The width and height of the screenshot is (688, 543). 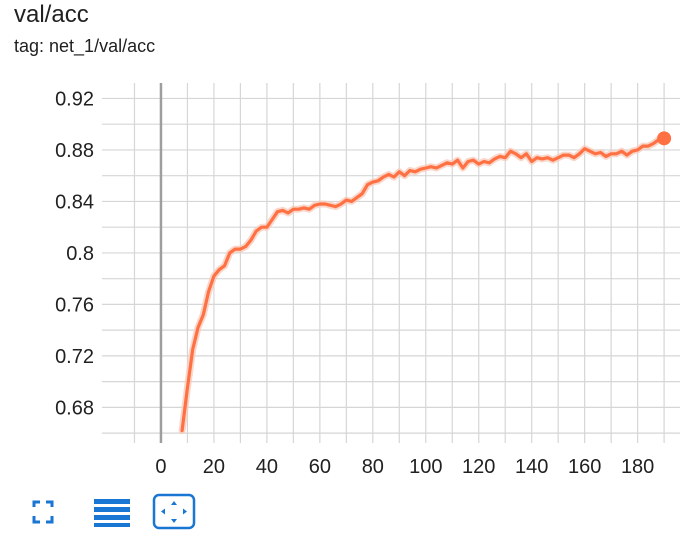 I want to click on y-tick-label: 0.88, so click(x=74, y=151).